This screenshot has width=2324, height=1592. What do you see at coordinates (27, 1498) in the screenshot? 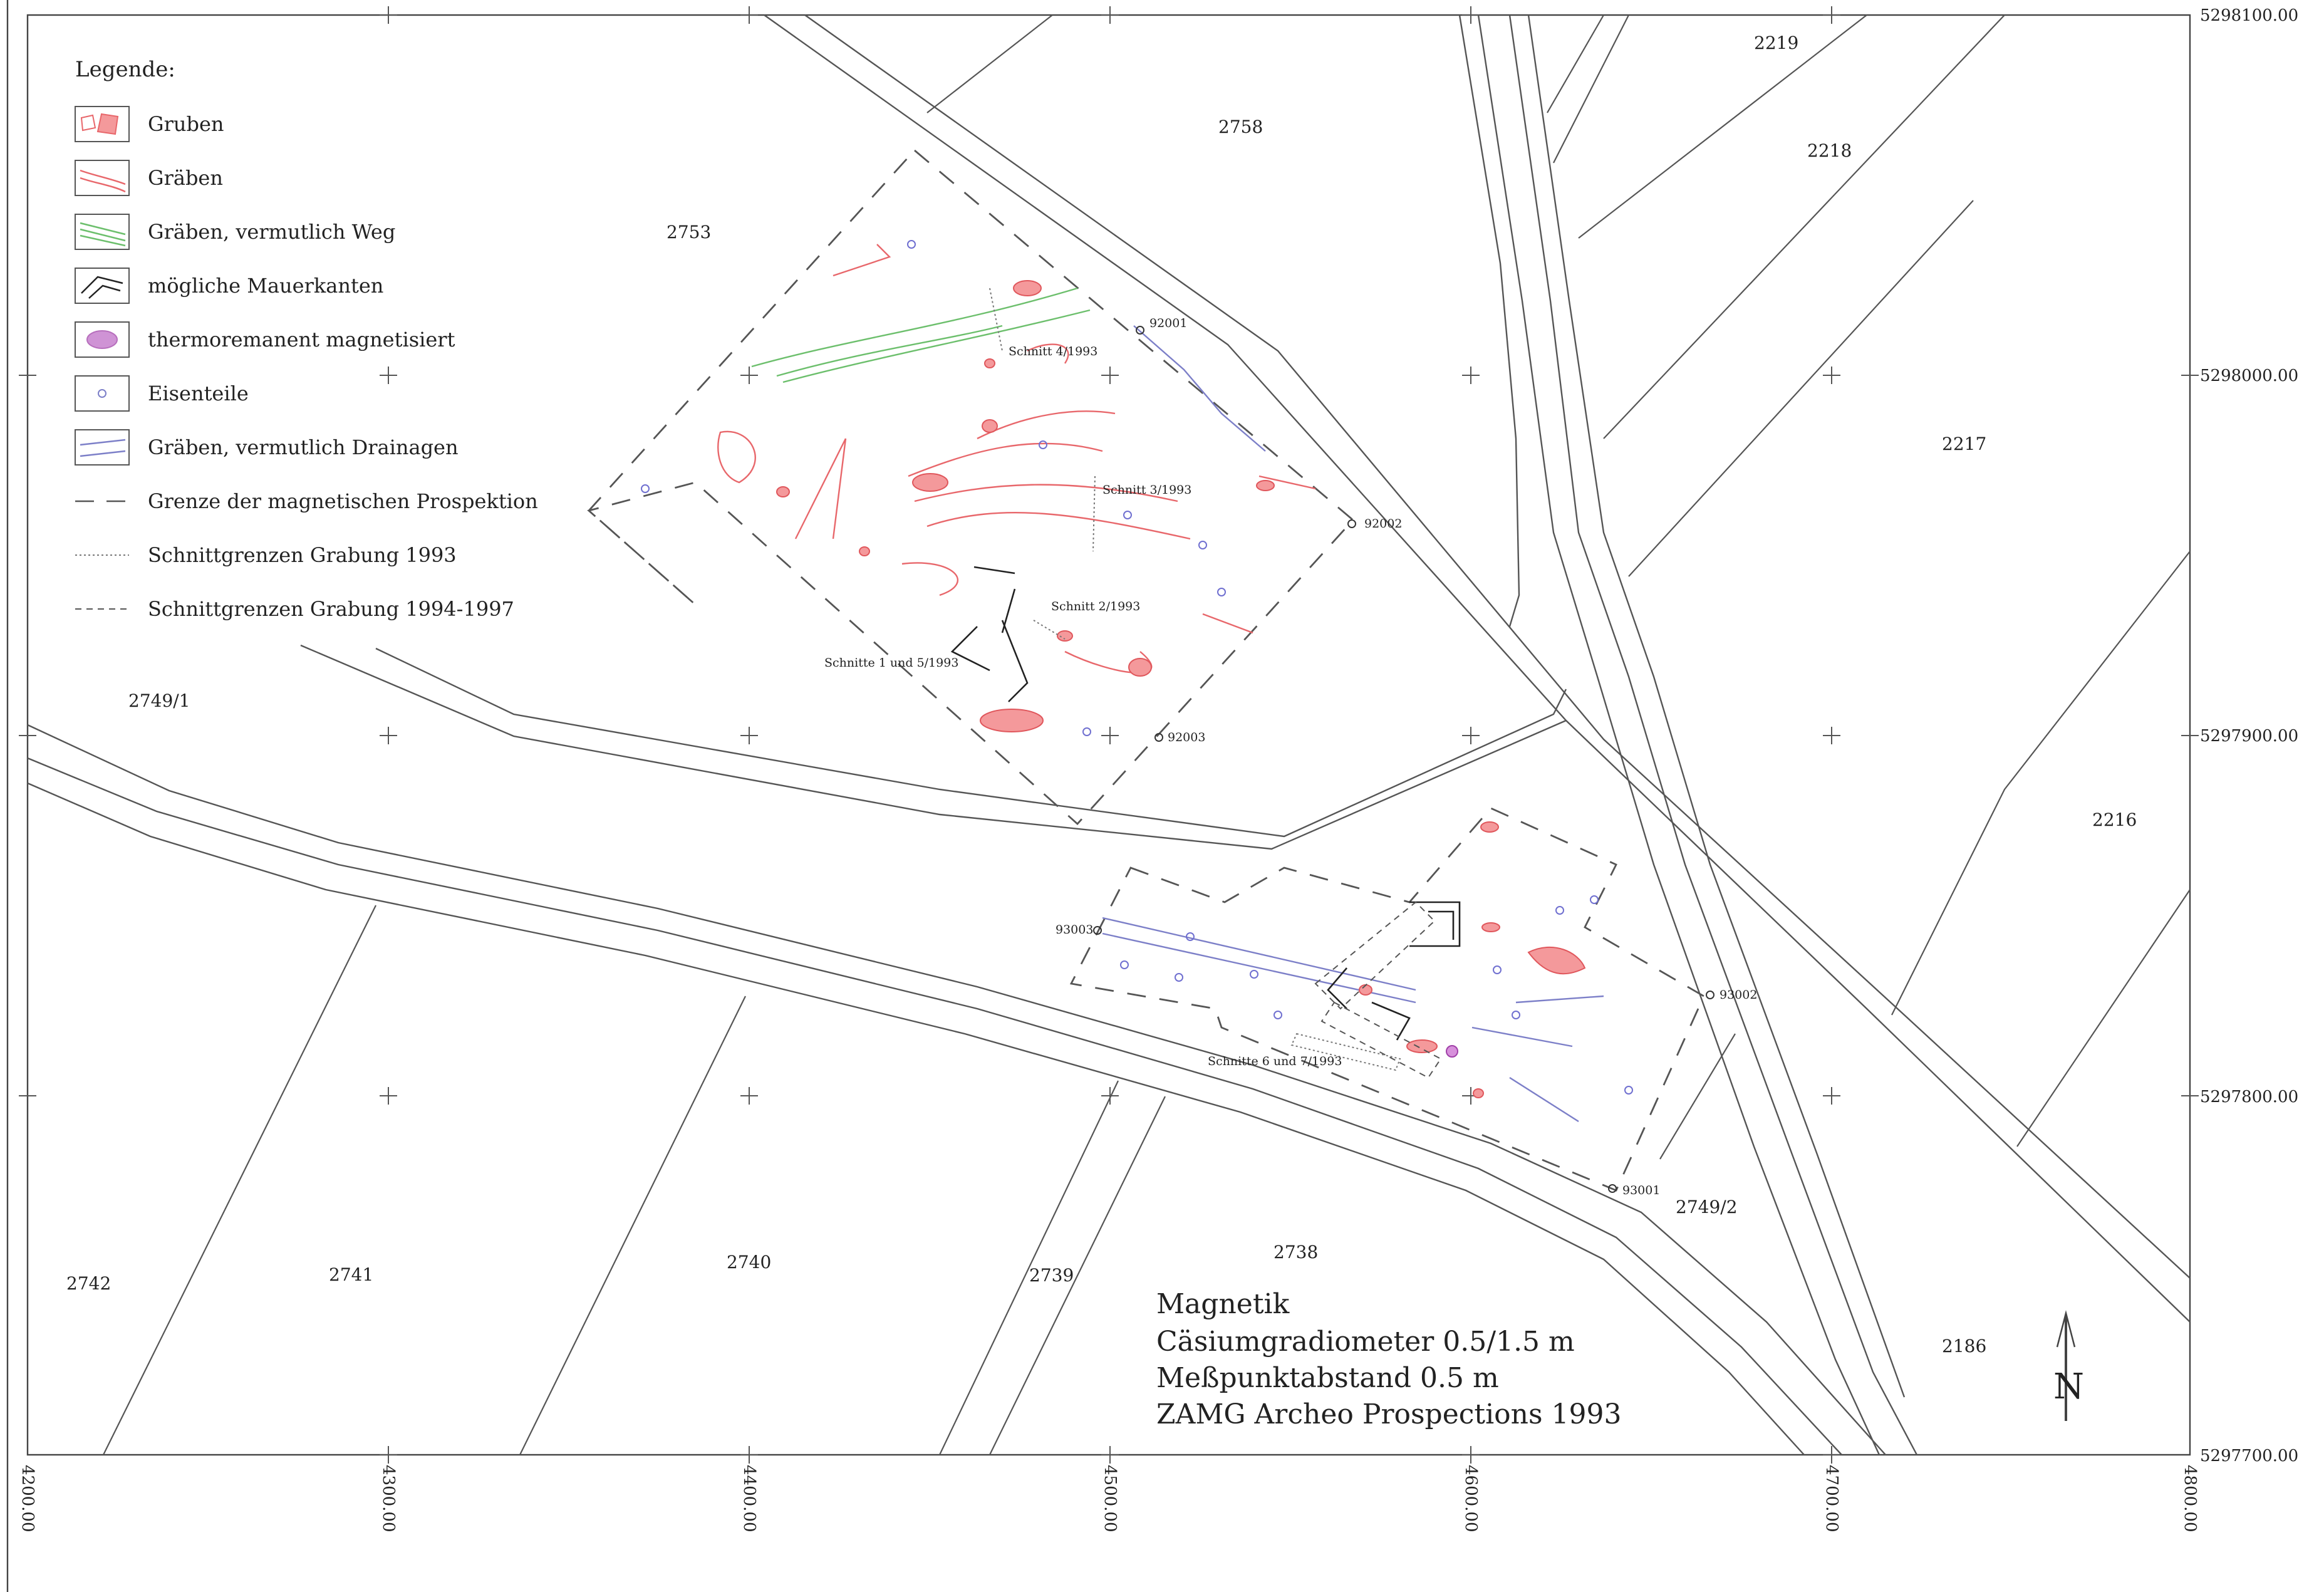
I see `x-label-4200: 4200.00` at bounding box center [27, 1498].